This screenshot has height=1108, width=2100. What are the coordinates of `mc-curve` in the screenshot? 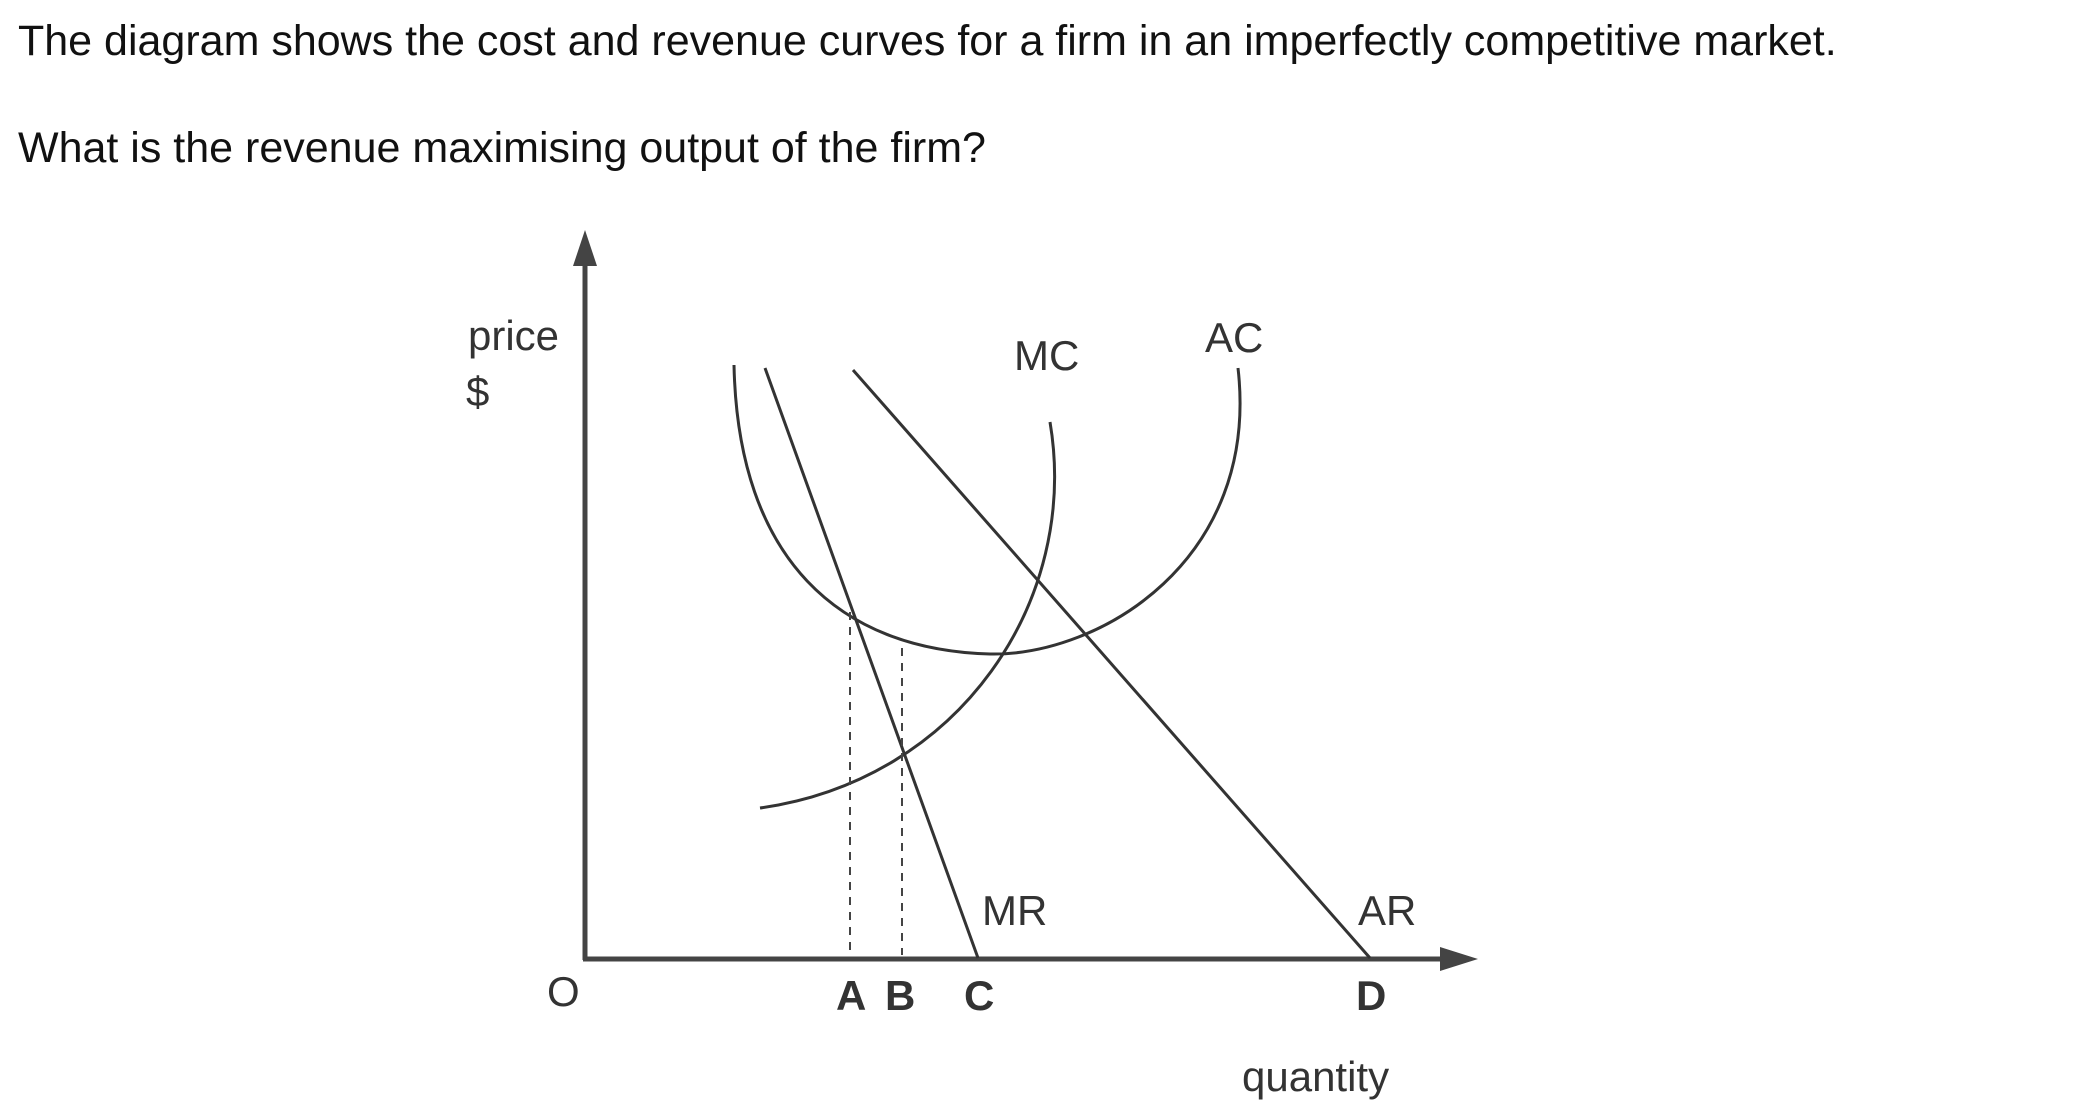 It's located at (907, 615).